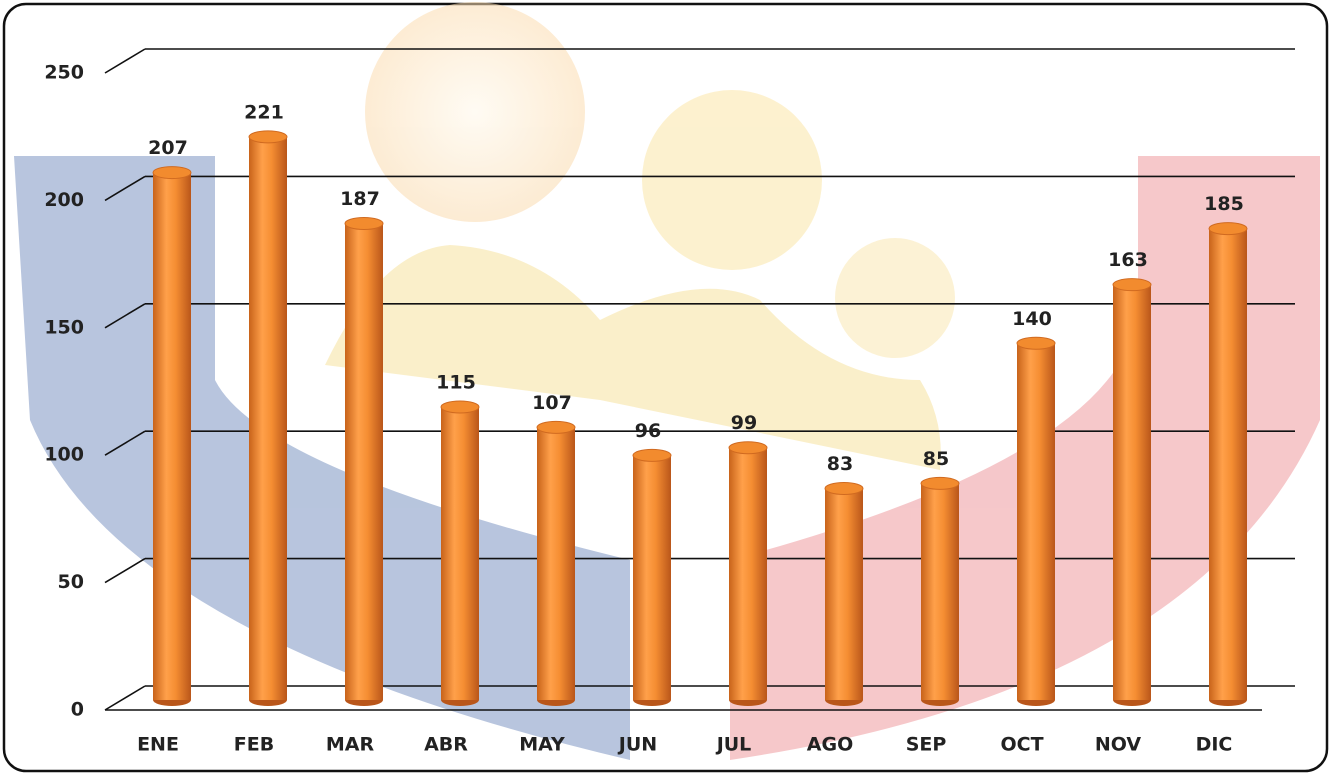 The height and width of the screenshot is (775, 1331). I want to click on x-tick-label: ABR, so click(446, 745).